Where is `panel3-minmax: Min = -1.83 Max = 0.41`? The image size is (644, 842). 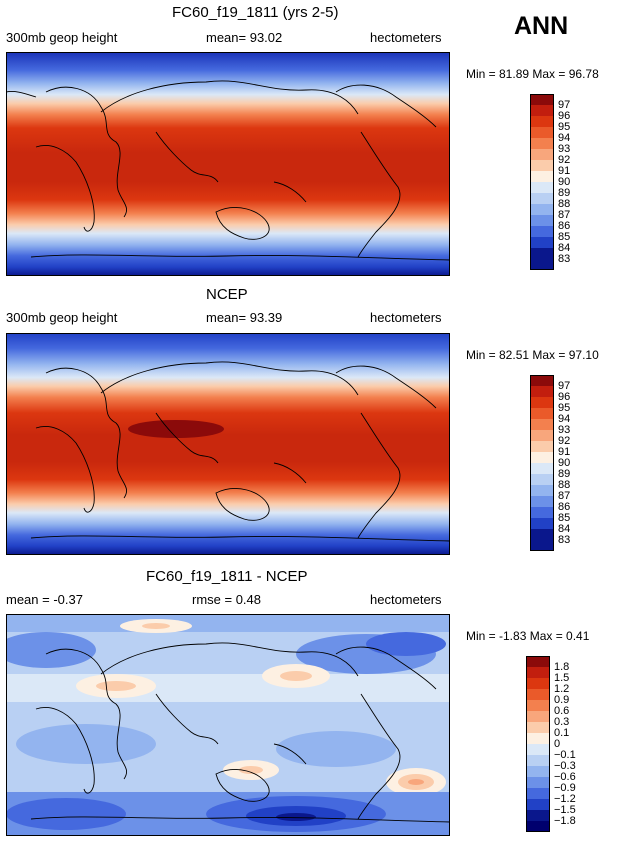 panel3-minmax: Min = -1.83 Max = 0.41 is located at coordinates (528, 636).